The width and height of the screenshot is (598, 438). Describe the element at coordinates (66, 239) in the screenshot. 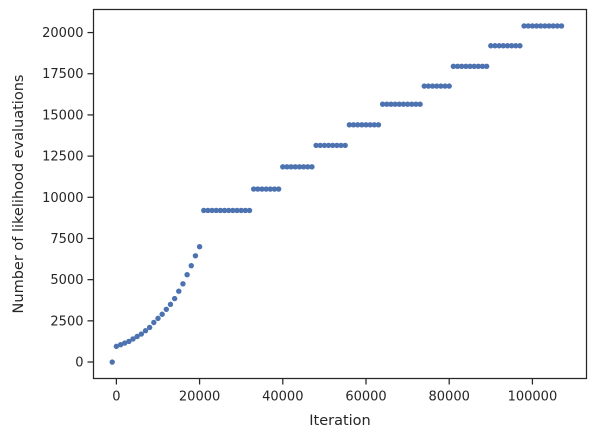

I see `y-tick-label: 7500` at that location.